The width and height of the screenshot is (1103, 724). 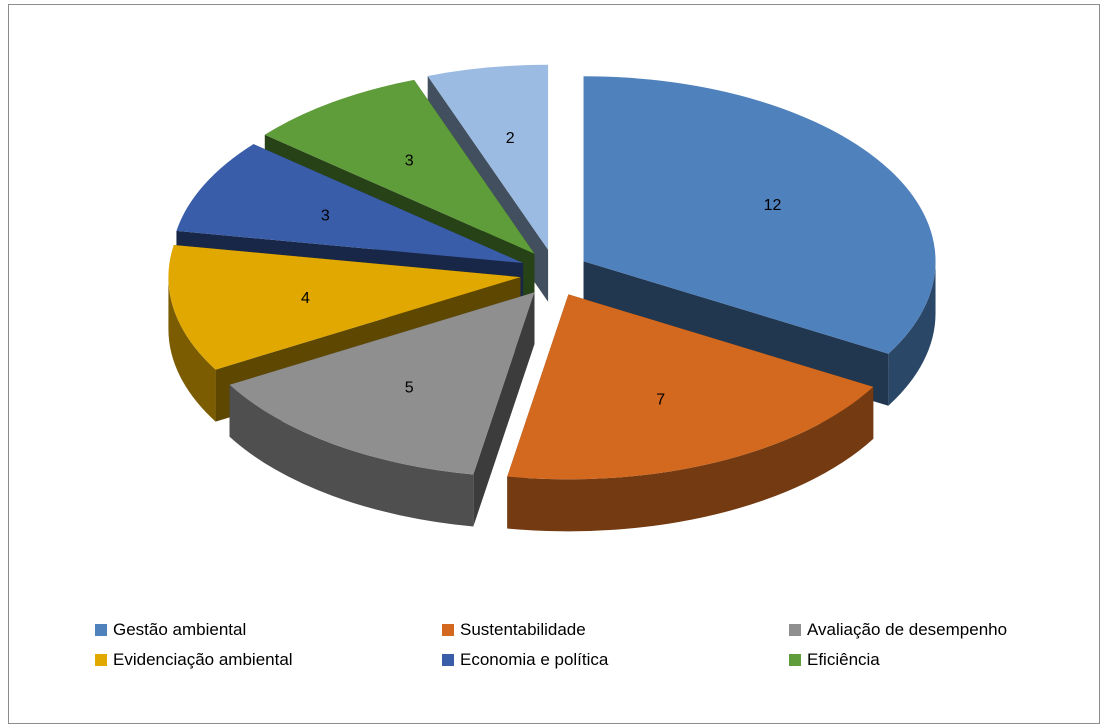 What do you see at coordinates (523, 630) in the screenshot?
I see `legend-label: Sustentabilidade` at bounding box center [523, 630].